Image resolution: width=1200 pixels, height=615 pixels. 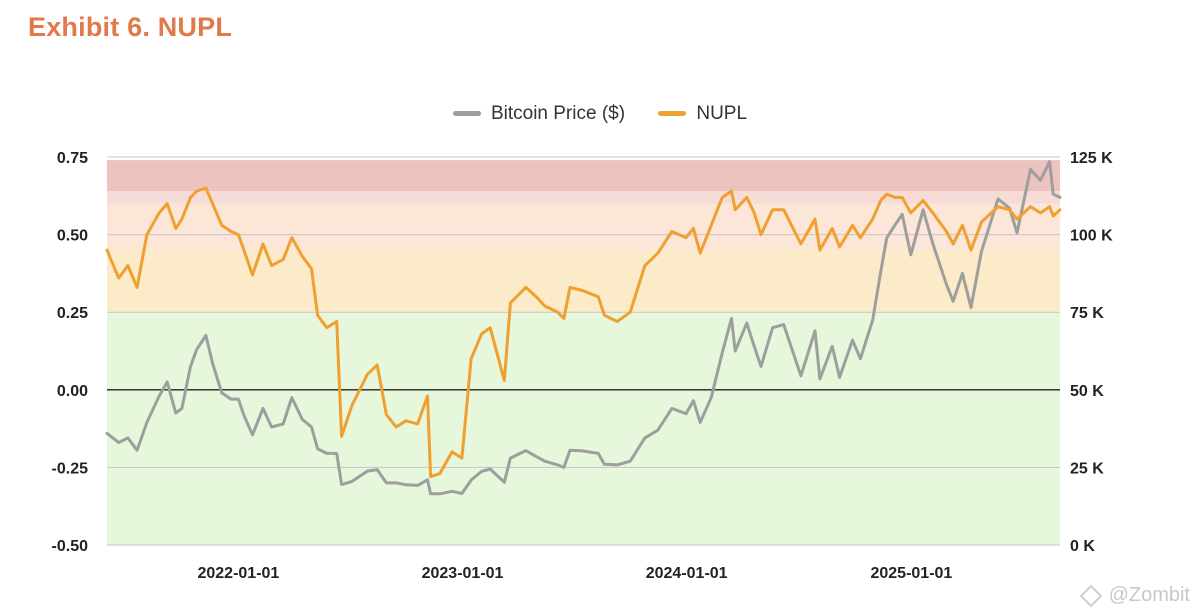 What do you see at coordinates (1087, 313) in the screenshot?
I see `y-right-tick-label: 75 K` at bounding box center [1087, 313].